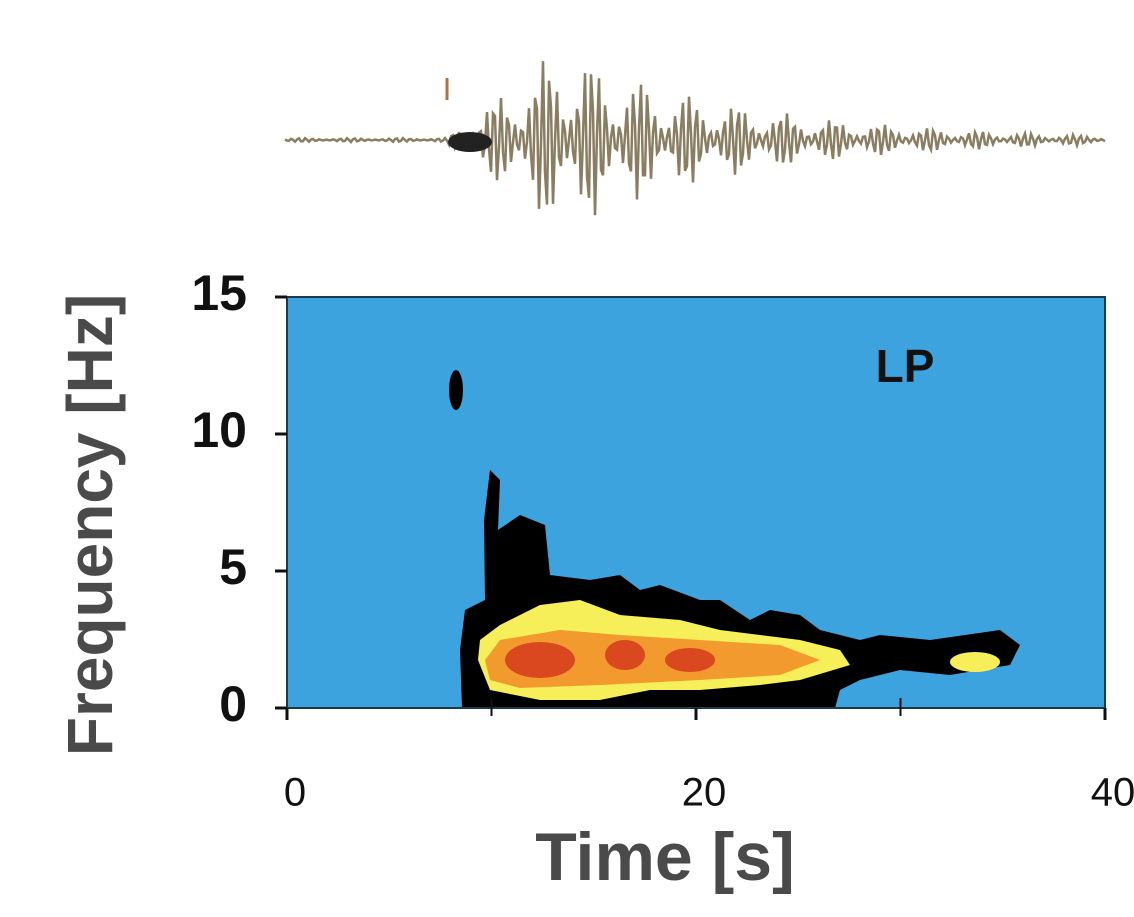 The width and height of the screenshot is (1134, 917). I want to click on contour-high, so click(652, 659).